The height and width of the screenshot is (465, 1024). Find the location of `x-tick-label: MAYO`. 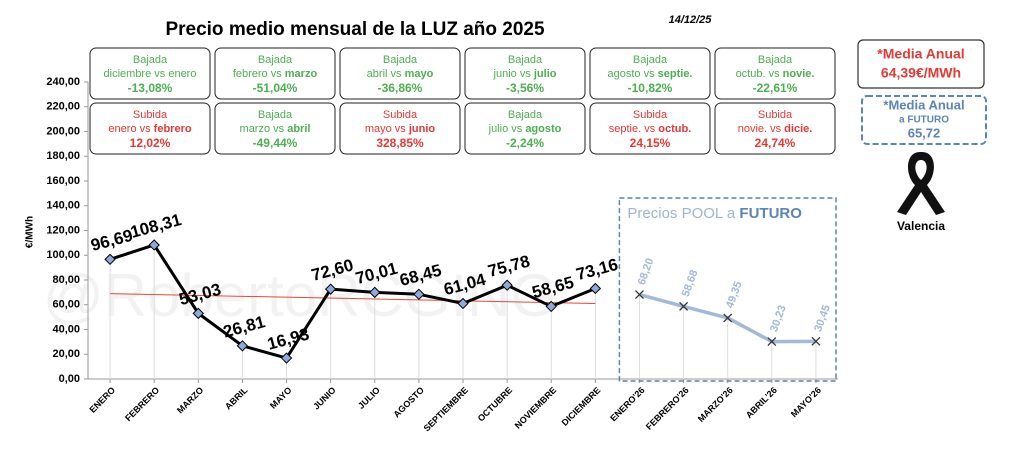

x-tick-label: MAYO is located at coordinates (281, 398).